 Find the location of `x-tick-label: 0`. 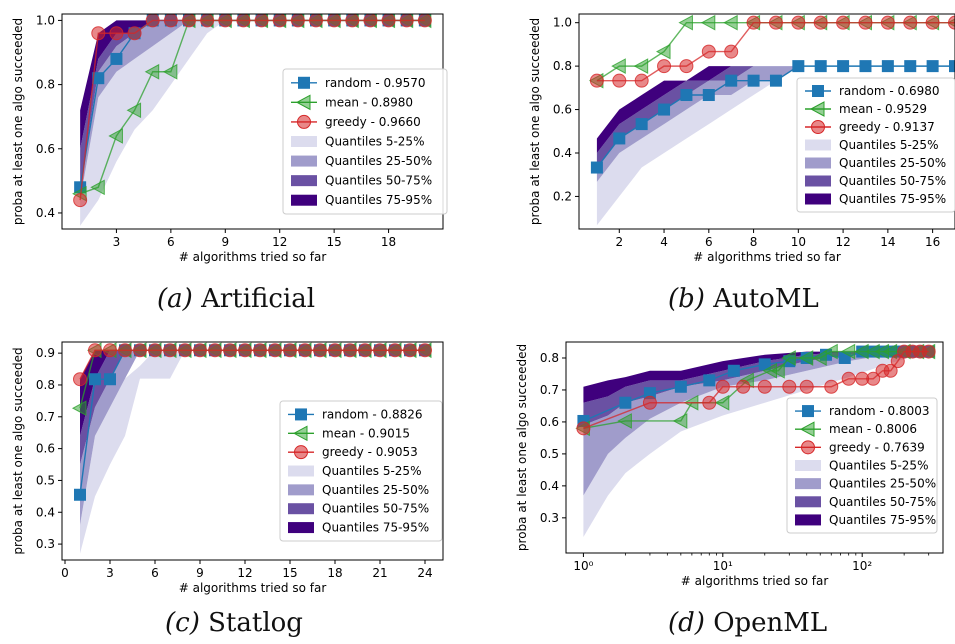

x-tick-label: 0 is located at coordinates (65, 573).